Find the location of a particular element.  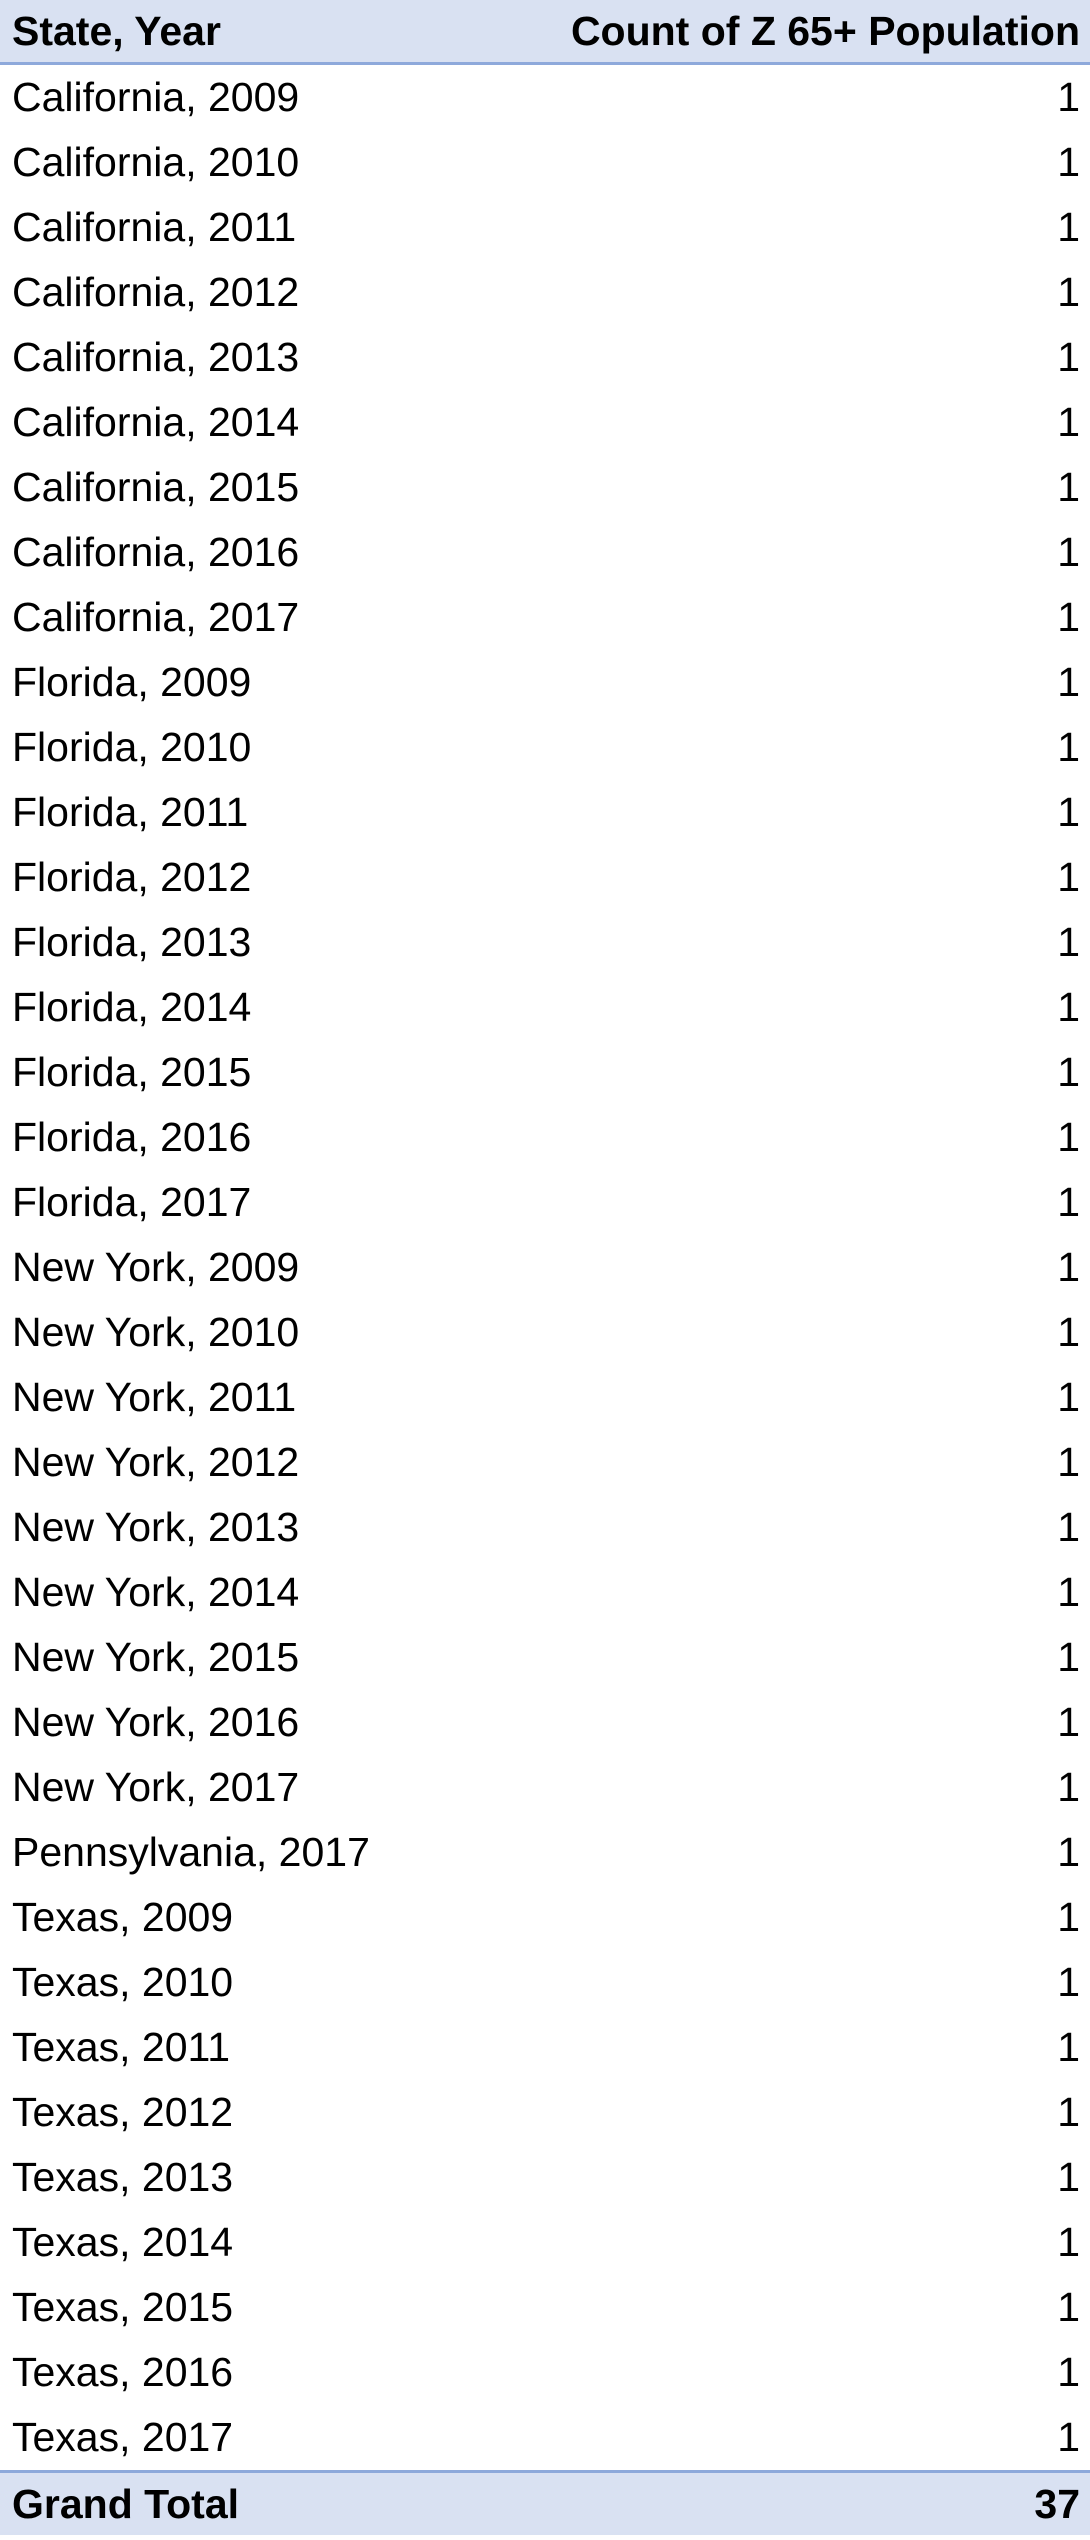

table-row: California, 2011 1 is located at coordinates (545, 227).